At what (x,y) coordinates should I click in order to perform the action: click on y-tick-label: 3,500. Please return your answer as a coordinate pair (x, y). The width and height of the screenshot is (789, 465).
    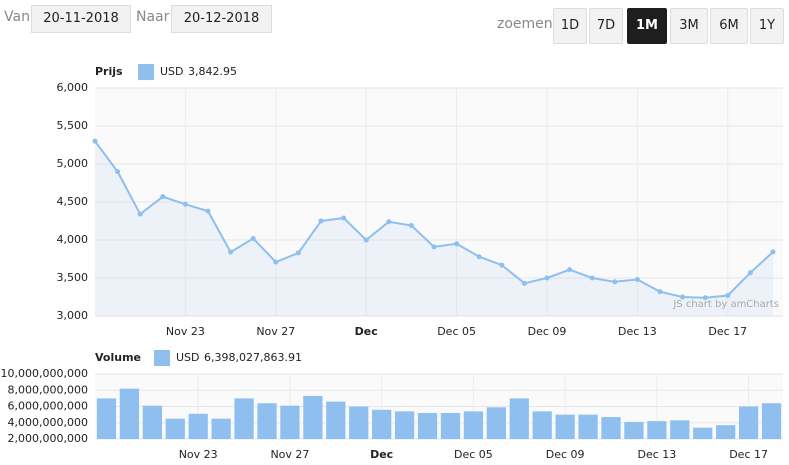
    Looking at the image, I should click on (73, 277).